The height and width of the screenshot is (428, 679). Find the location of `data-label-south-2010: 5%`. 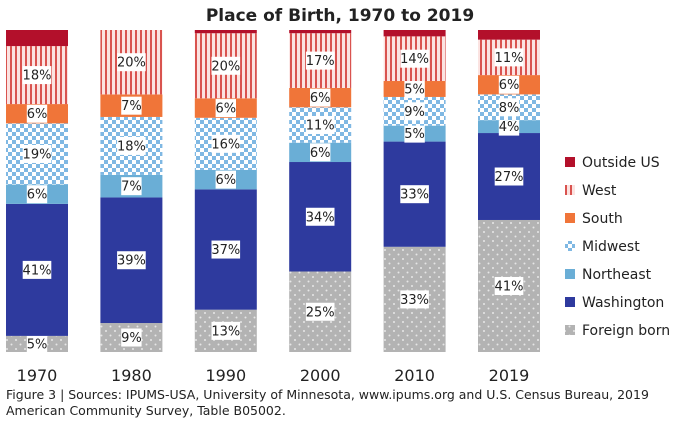

data-label-south-2010: 5% is located at coordinates (414, 89).